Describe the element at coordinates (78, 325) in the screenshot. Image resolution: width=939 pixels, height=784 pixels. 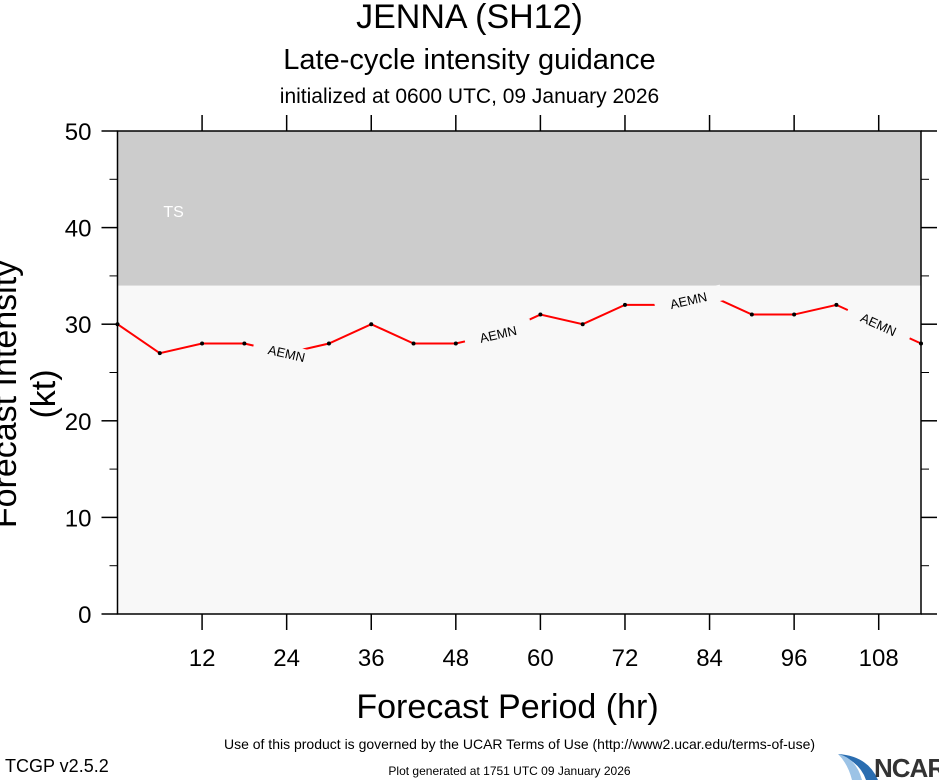
I see `y-tick-label: 30` at that location.